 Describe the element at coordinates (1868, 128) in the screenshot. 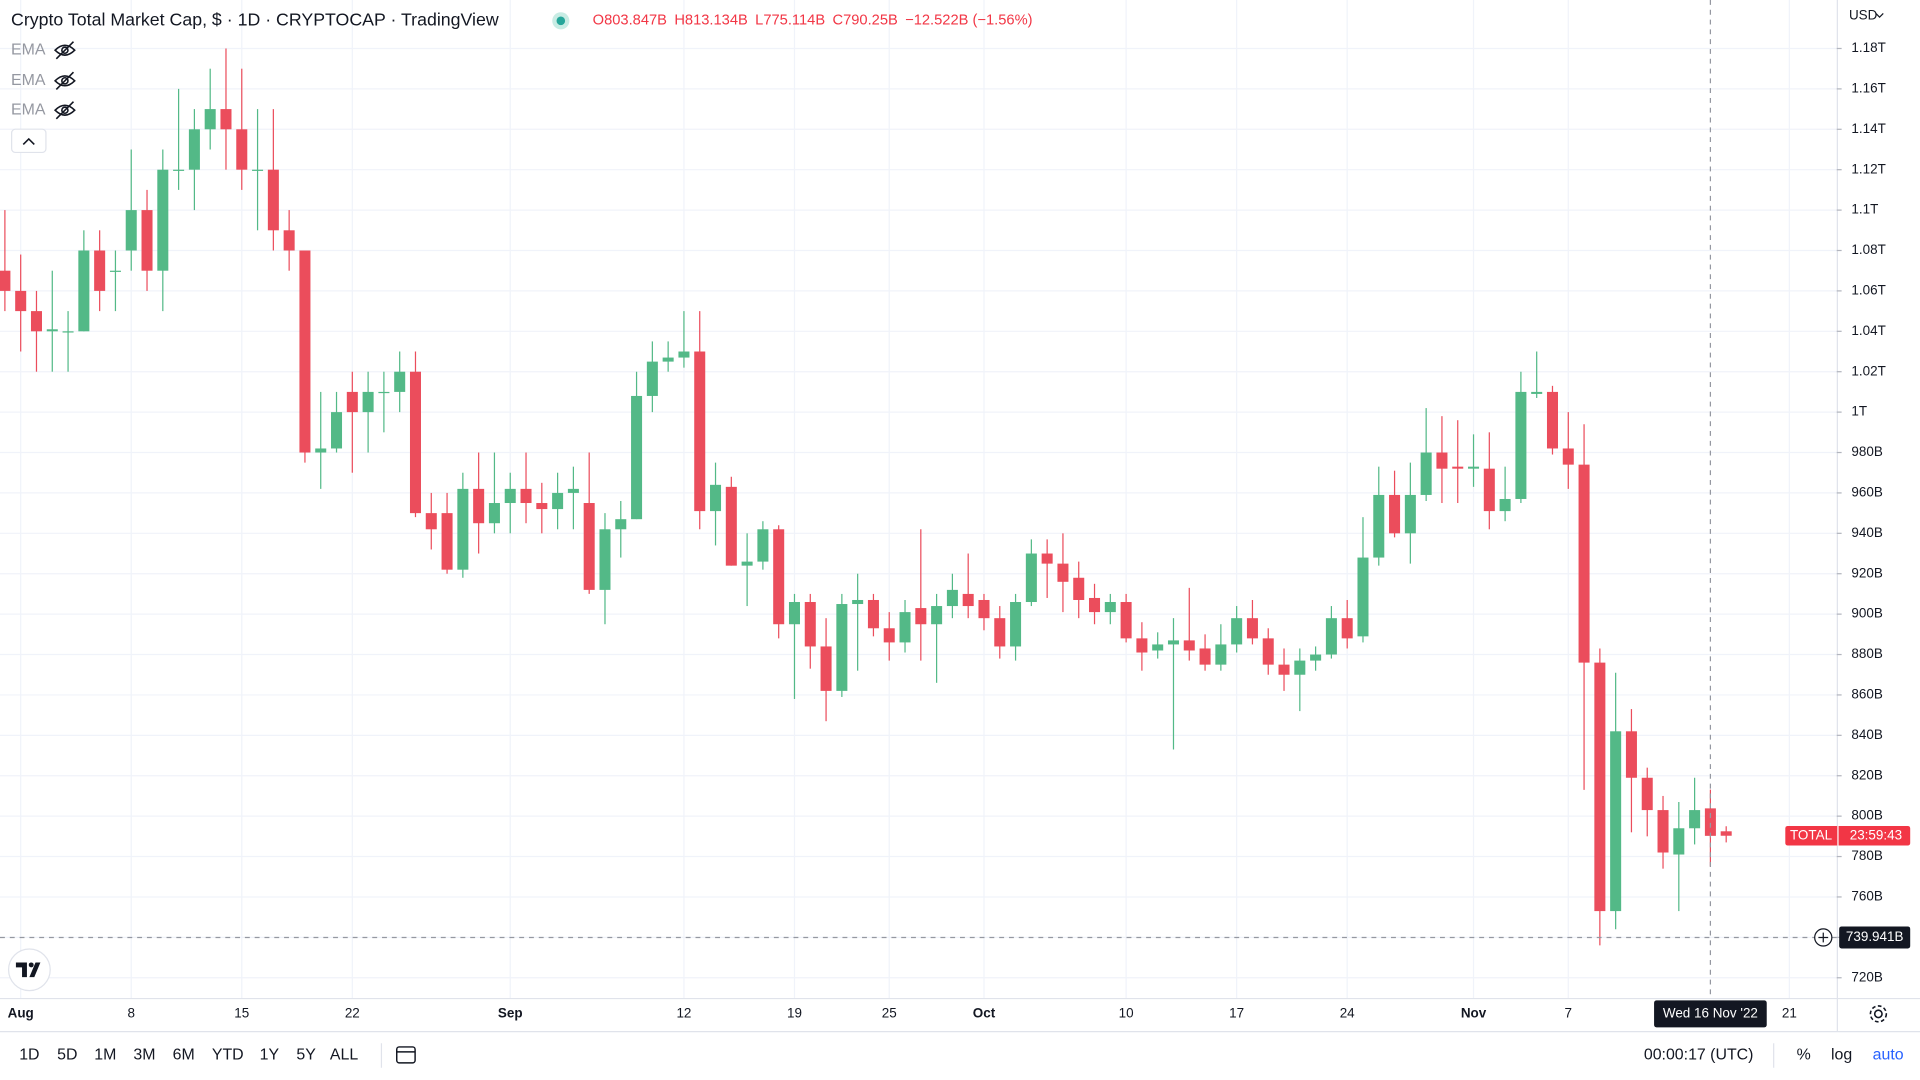

I see `y-tick-label: 1.14T` at that location.